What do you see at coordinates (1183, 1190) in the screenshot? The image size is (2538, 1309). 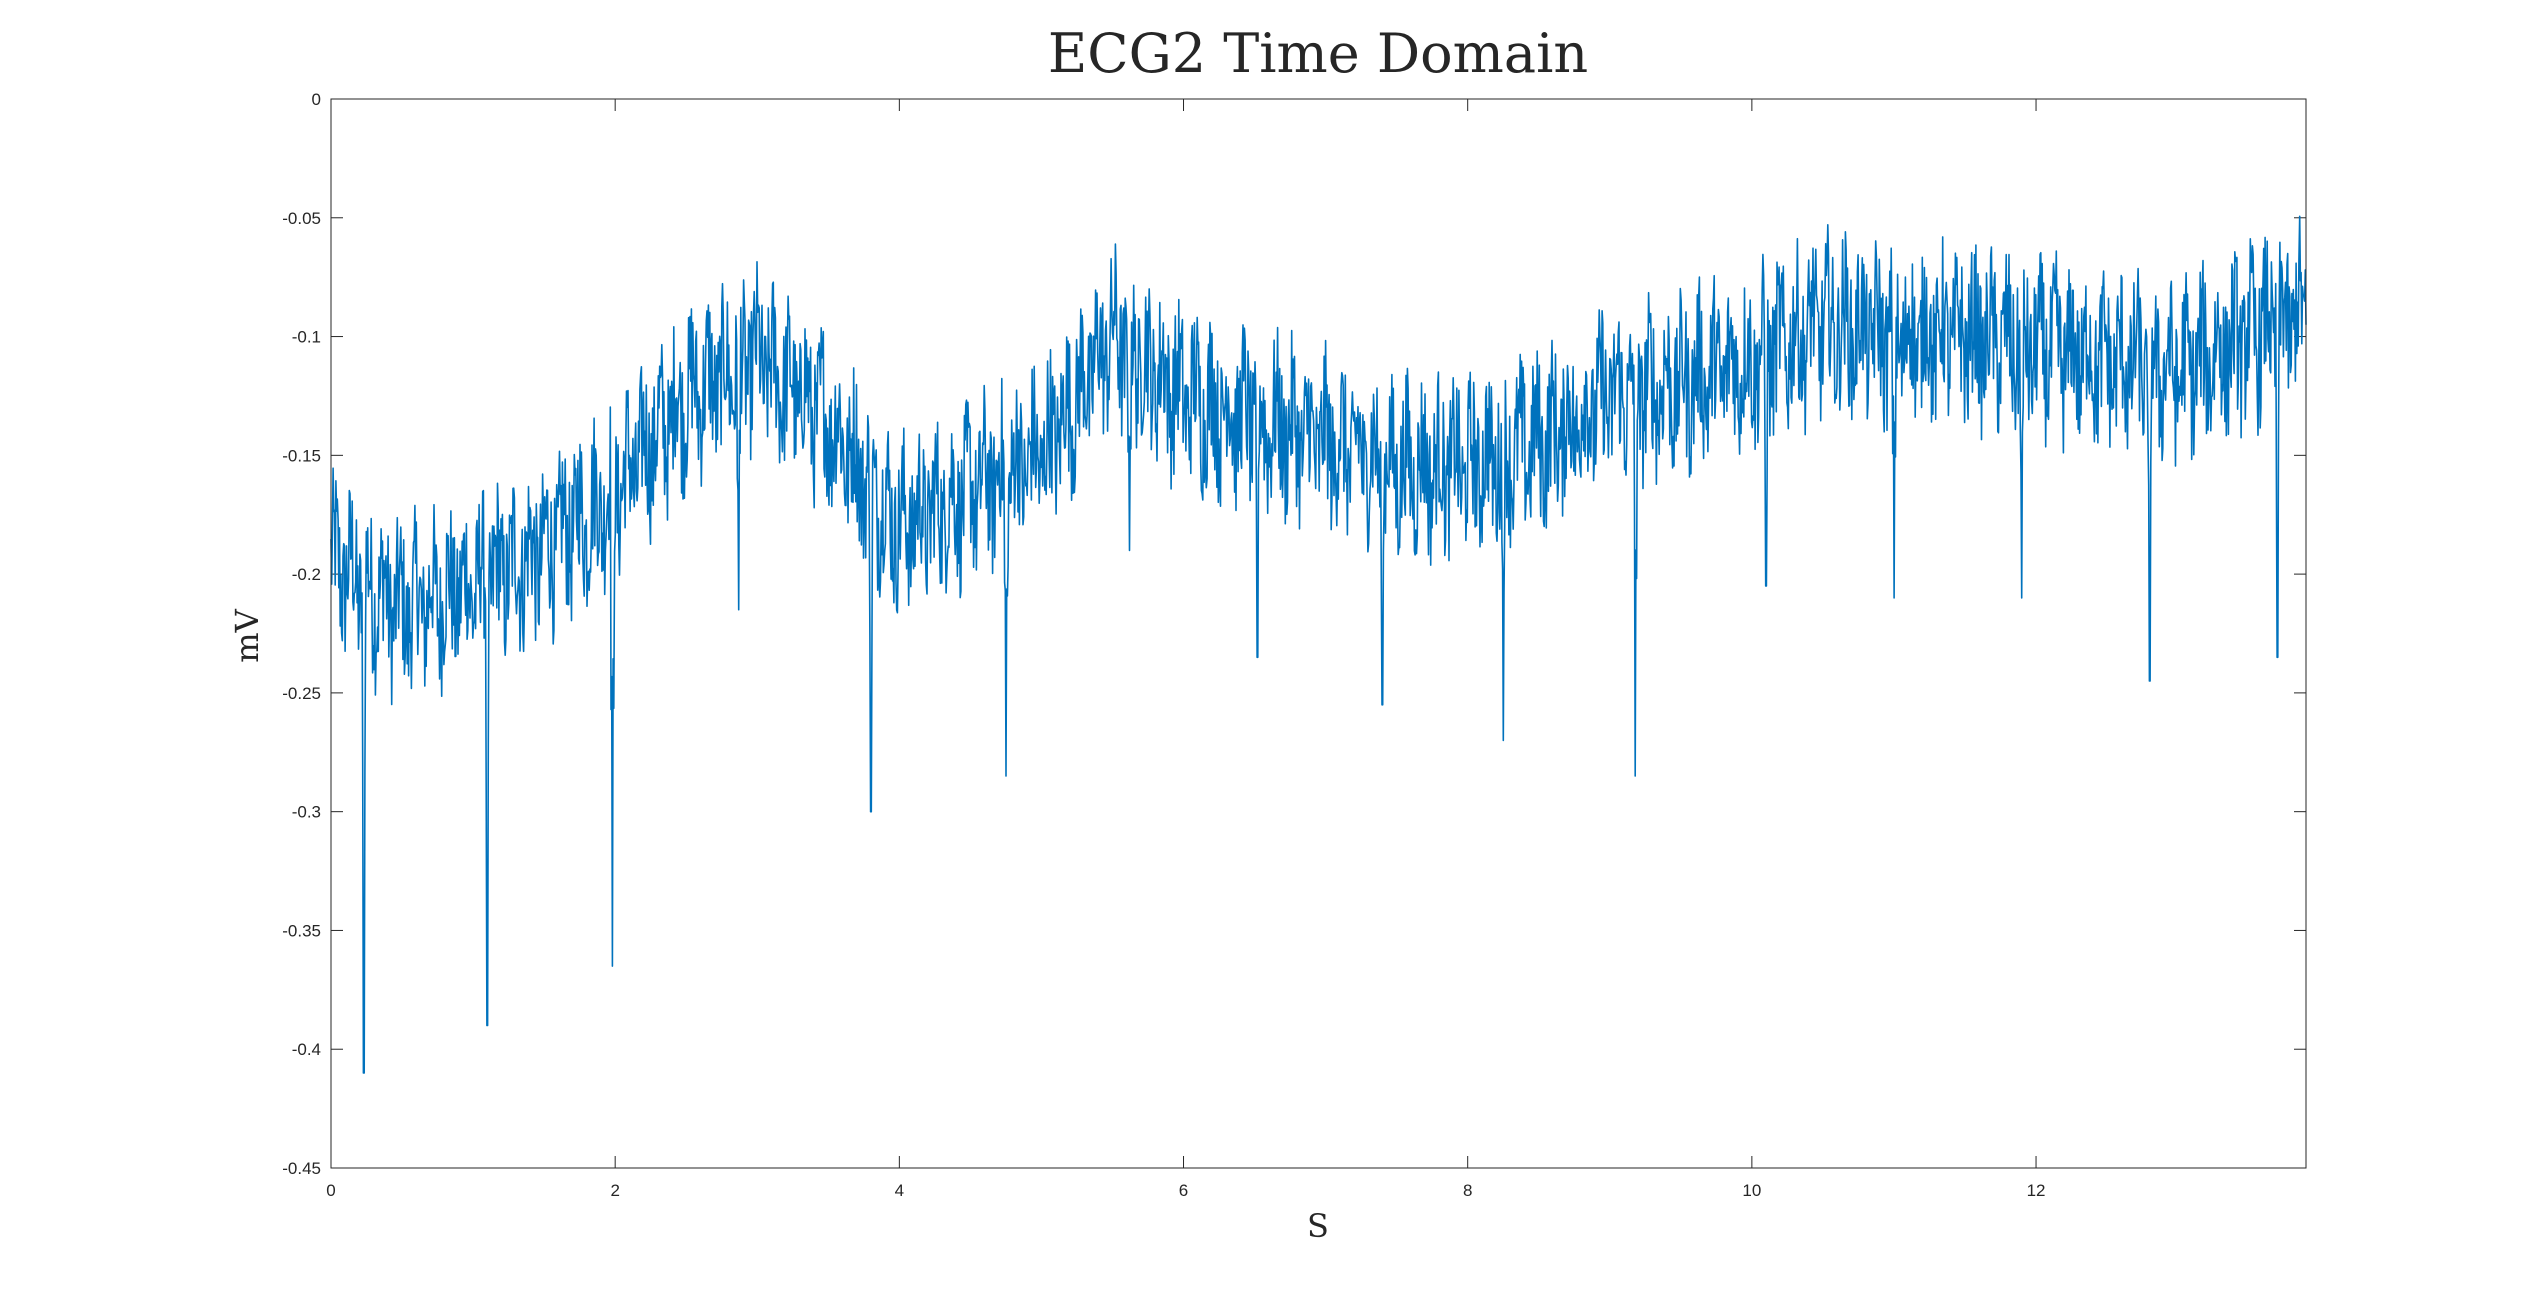 I see `x-tick-label: 6` at bounding box center [1183, 1190].